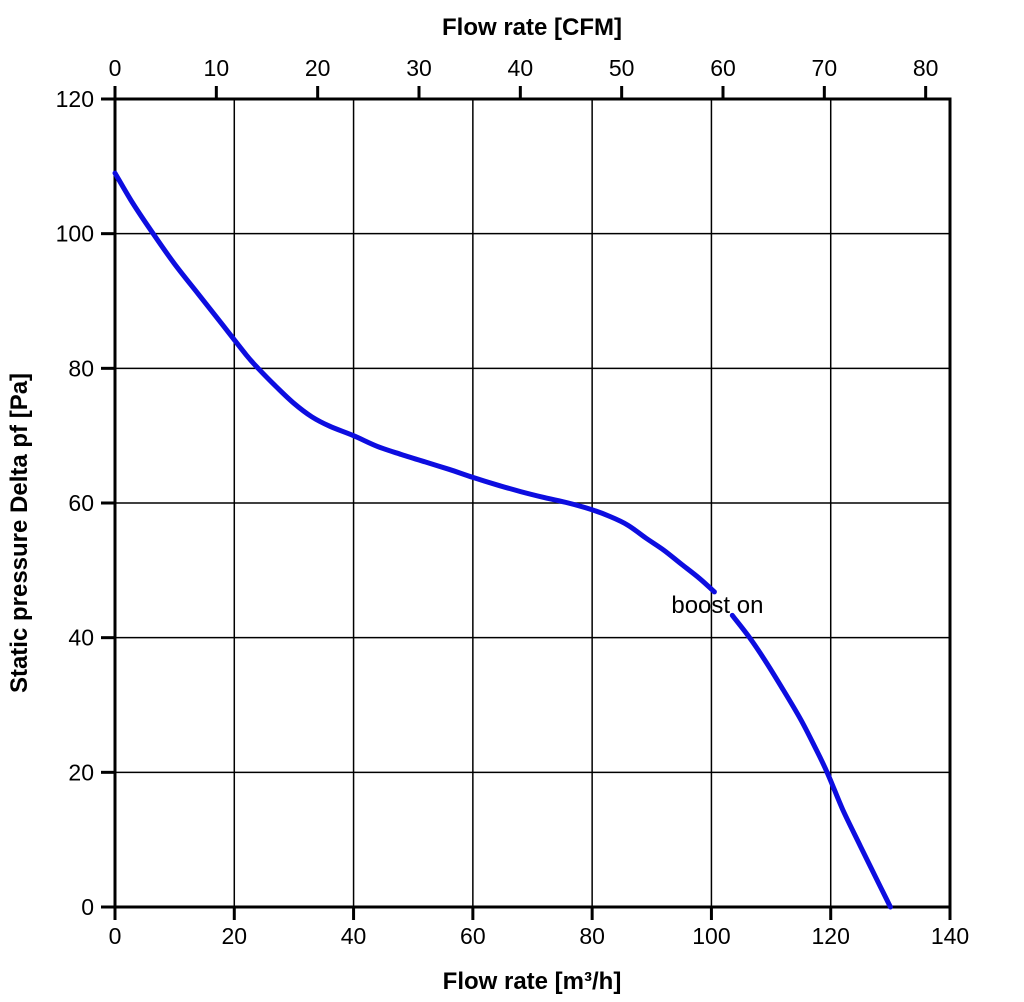 The height and width of the screenshot is (1002, 1024). I want to click on bottom-axis-title: Flow rate [m³/h], so click(532, 981).